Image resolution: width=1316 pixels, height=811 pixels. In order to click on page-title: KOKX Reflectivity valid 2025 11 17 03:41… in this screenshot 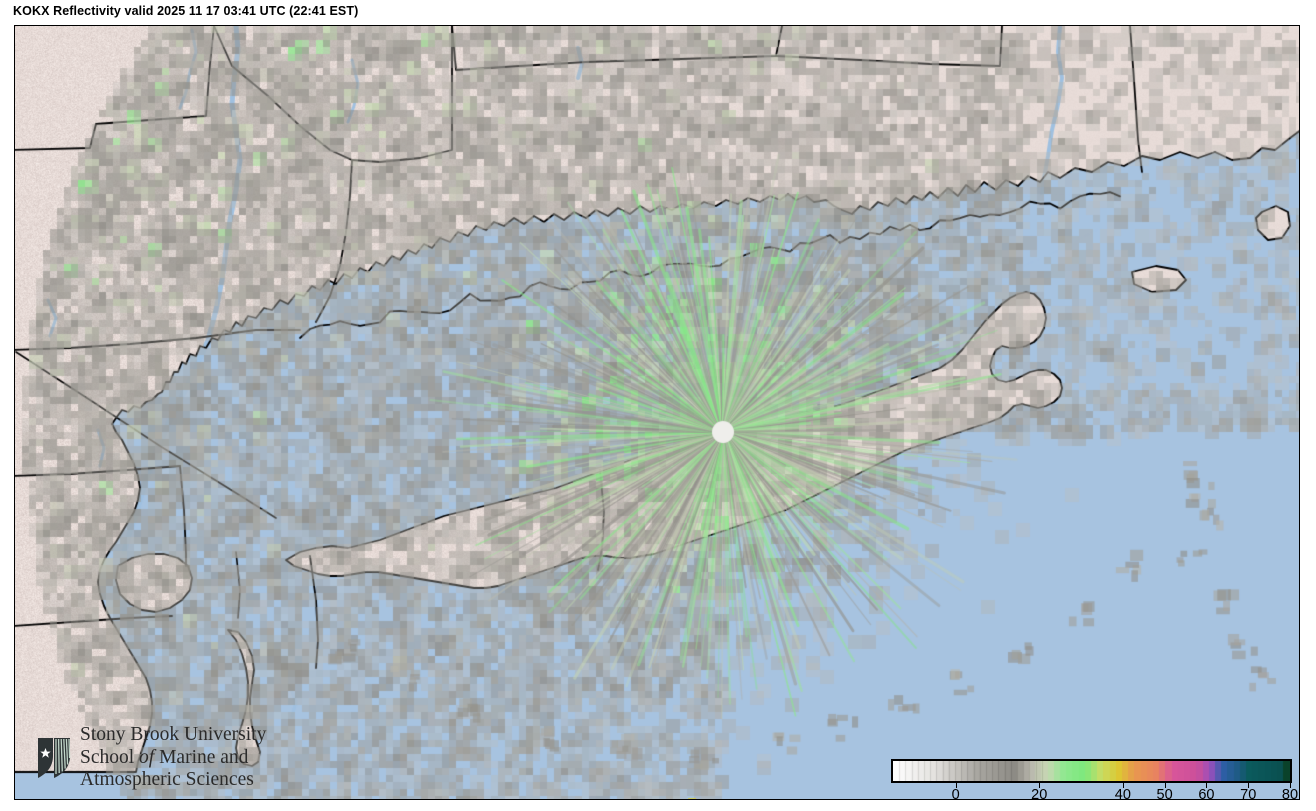, I will do `click(186, 11)`.